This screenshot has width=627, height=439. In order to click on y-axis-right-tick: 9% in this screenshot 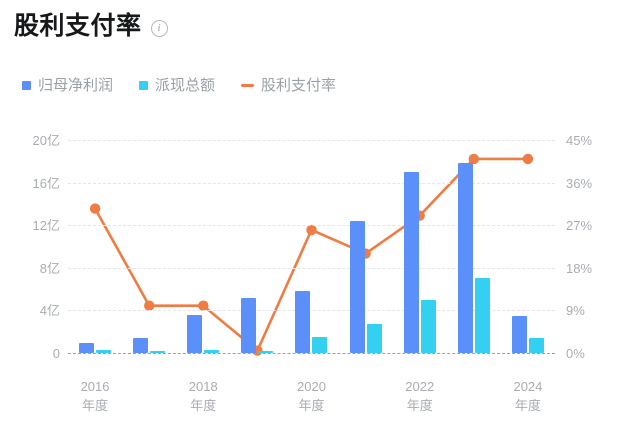, I will do `click(575, 311)`.